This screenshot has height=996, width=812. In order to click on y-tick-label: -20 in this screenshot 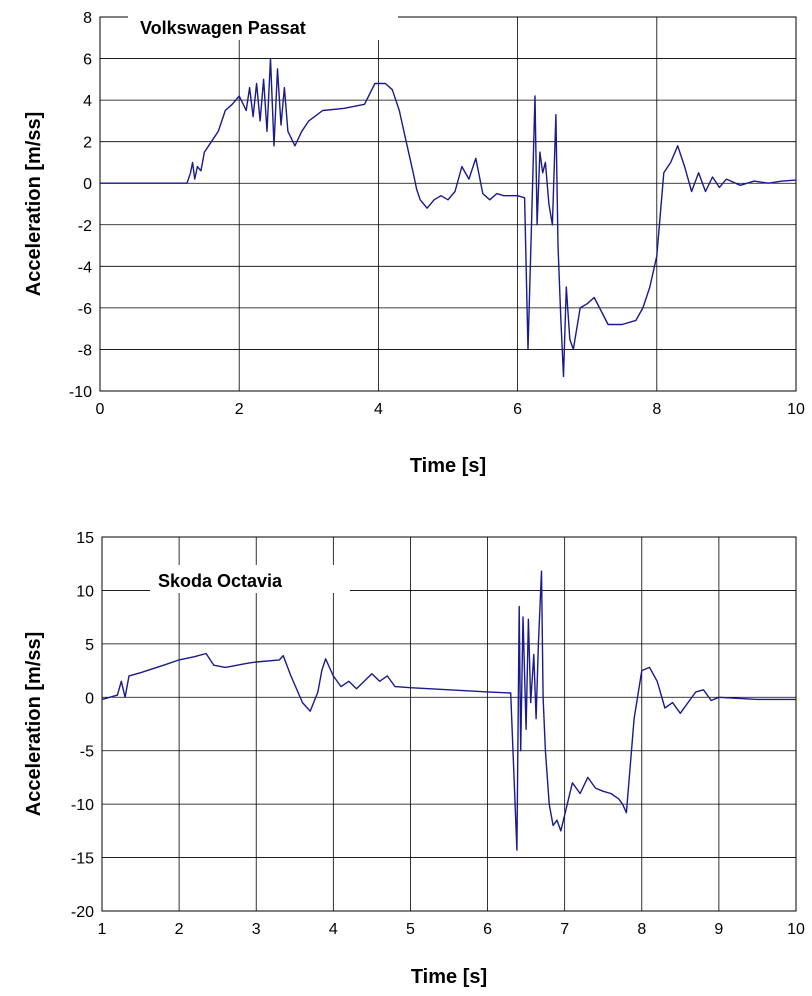, I will do `click(82, 912)`.